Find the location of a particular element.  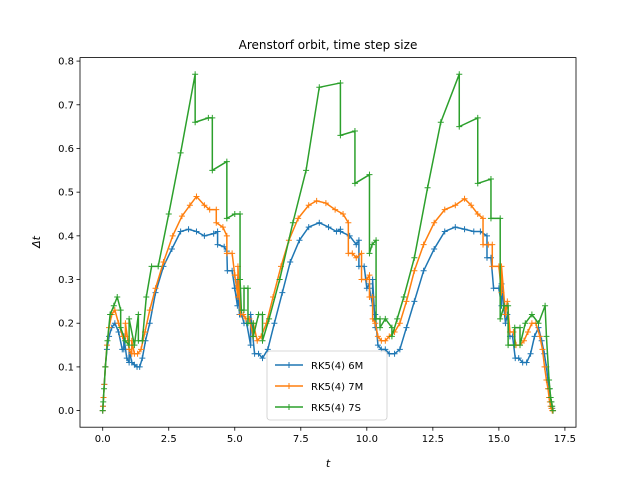

legend-label: RK5(4) 6M is located at coordinates (337, 366).